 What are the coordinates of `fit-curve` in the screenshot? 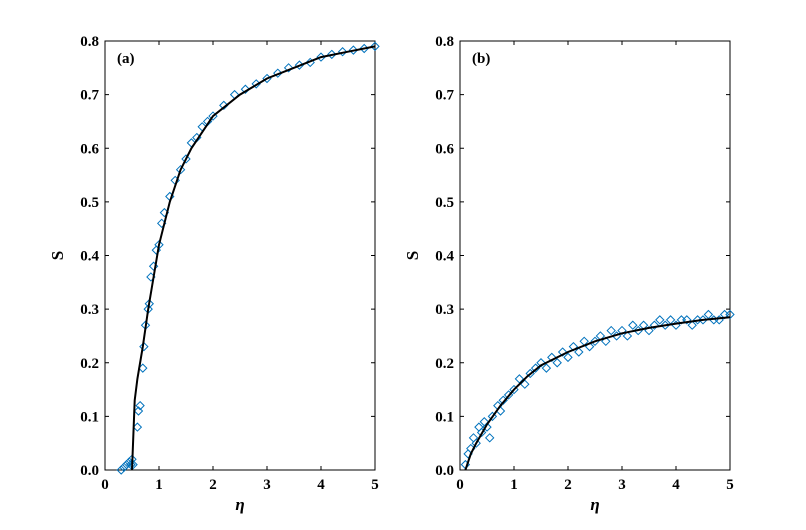 It's located at (597, 393).